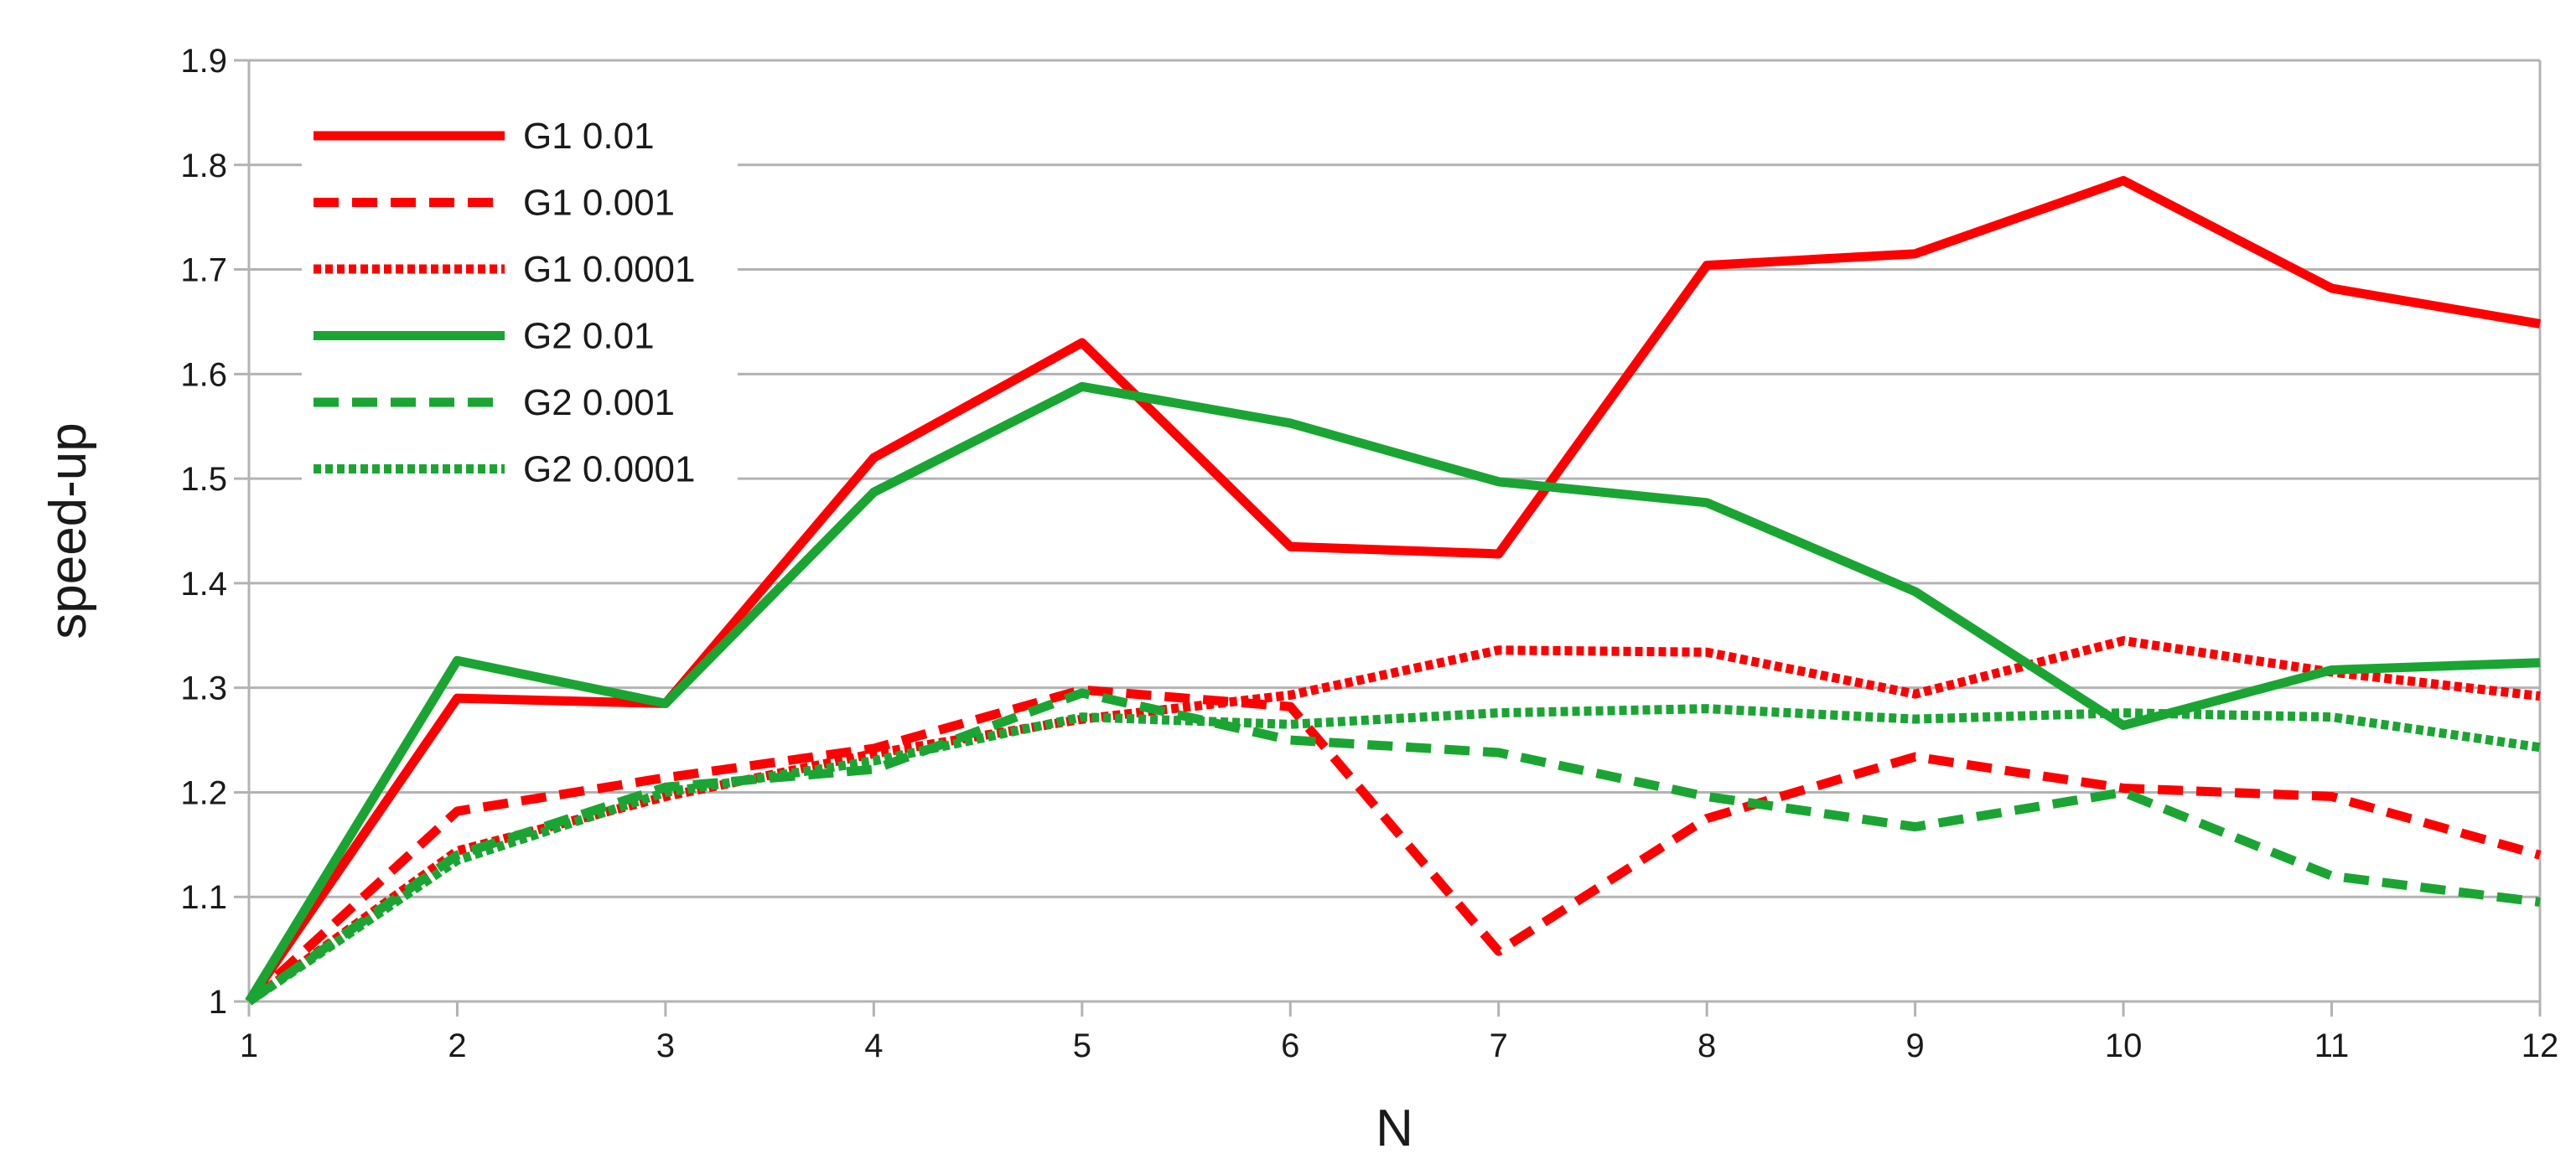 Image resolution: width=2576 pixels, height=1154 pixels. Describe the element at coordinates (218, 1003) in the screenshot. I see `y-tick-label: 1` at that location.